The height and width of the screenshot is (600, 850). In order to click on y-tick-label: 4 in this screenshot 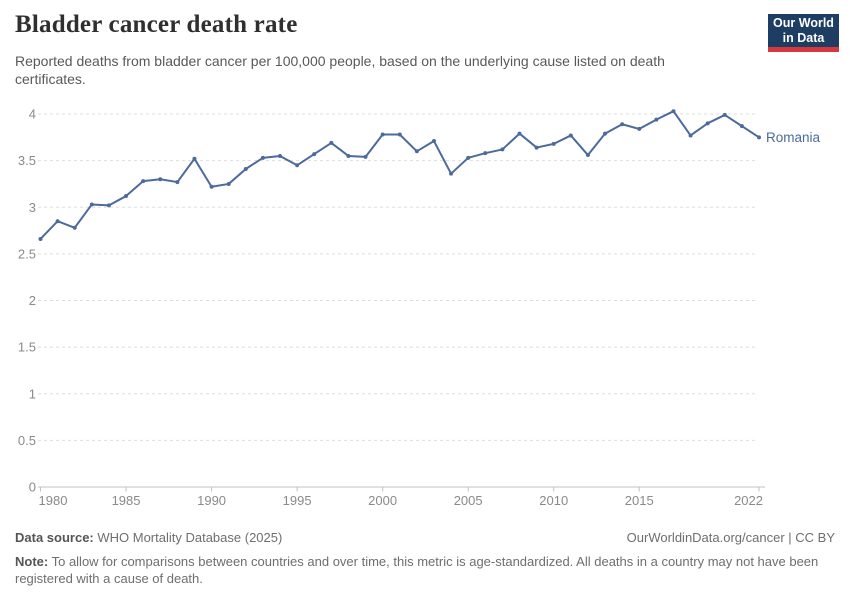, I will do `click(32, 114)`.